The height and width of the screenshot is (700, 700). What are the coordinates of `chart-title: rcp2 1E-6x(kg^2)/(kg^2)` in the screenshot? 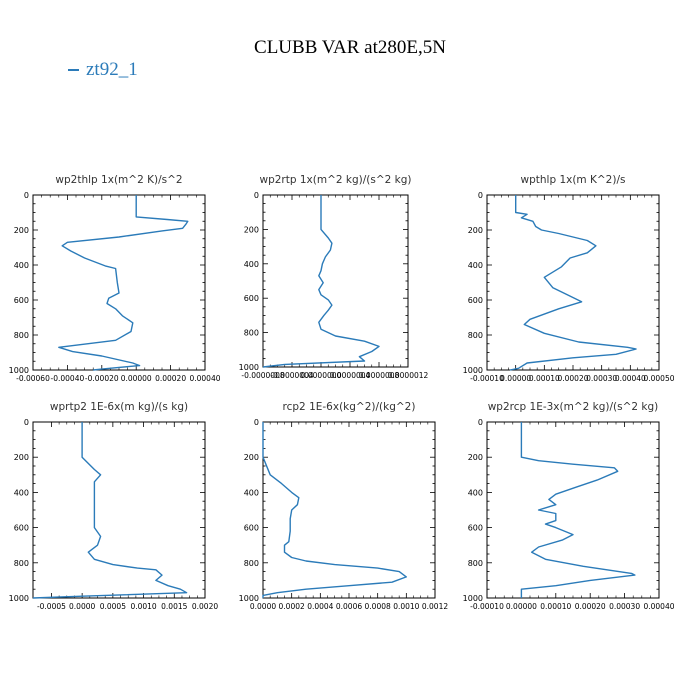 It's located at (349, 407).